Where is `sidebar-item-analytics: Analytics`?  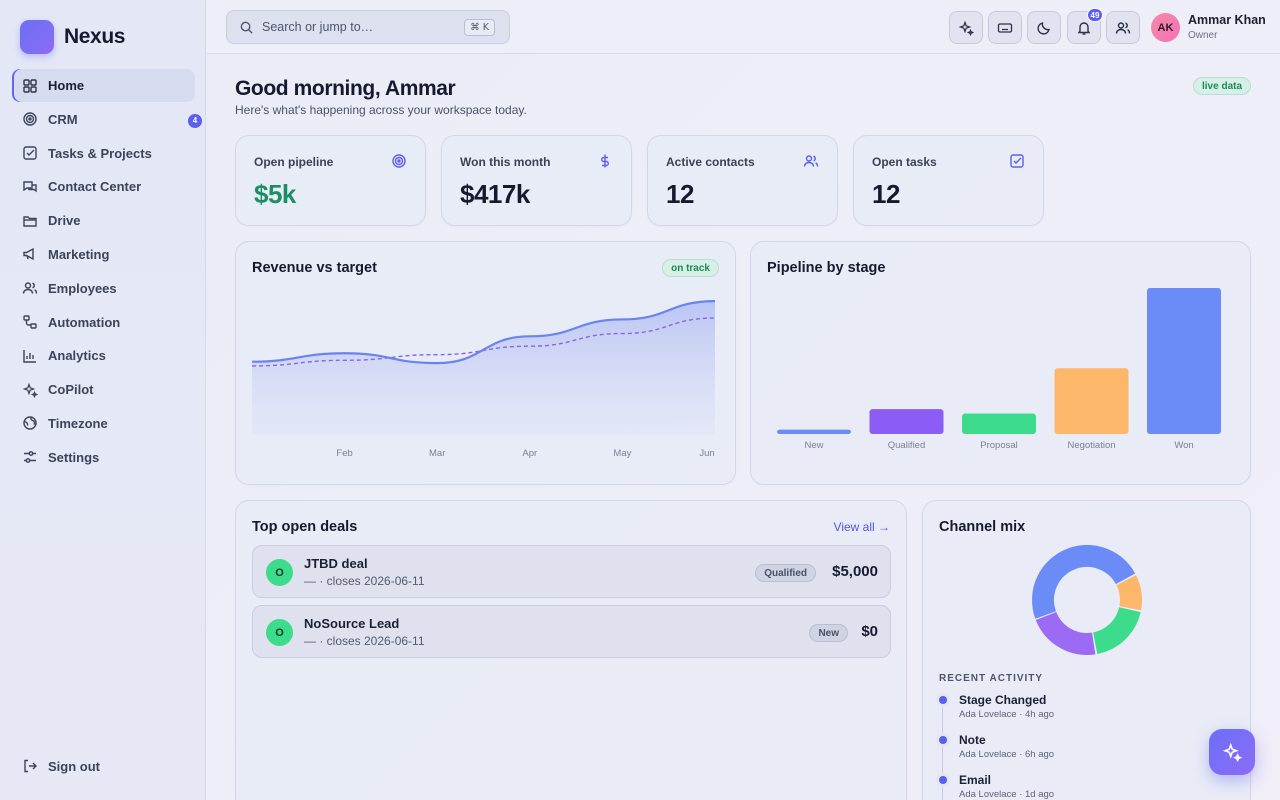 sidebar-item-analytics: Analytics is located at coordinates (103, 355).